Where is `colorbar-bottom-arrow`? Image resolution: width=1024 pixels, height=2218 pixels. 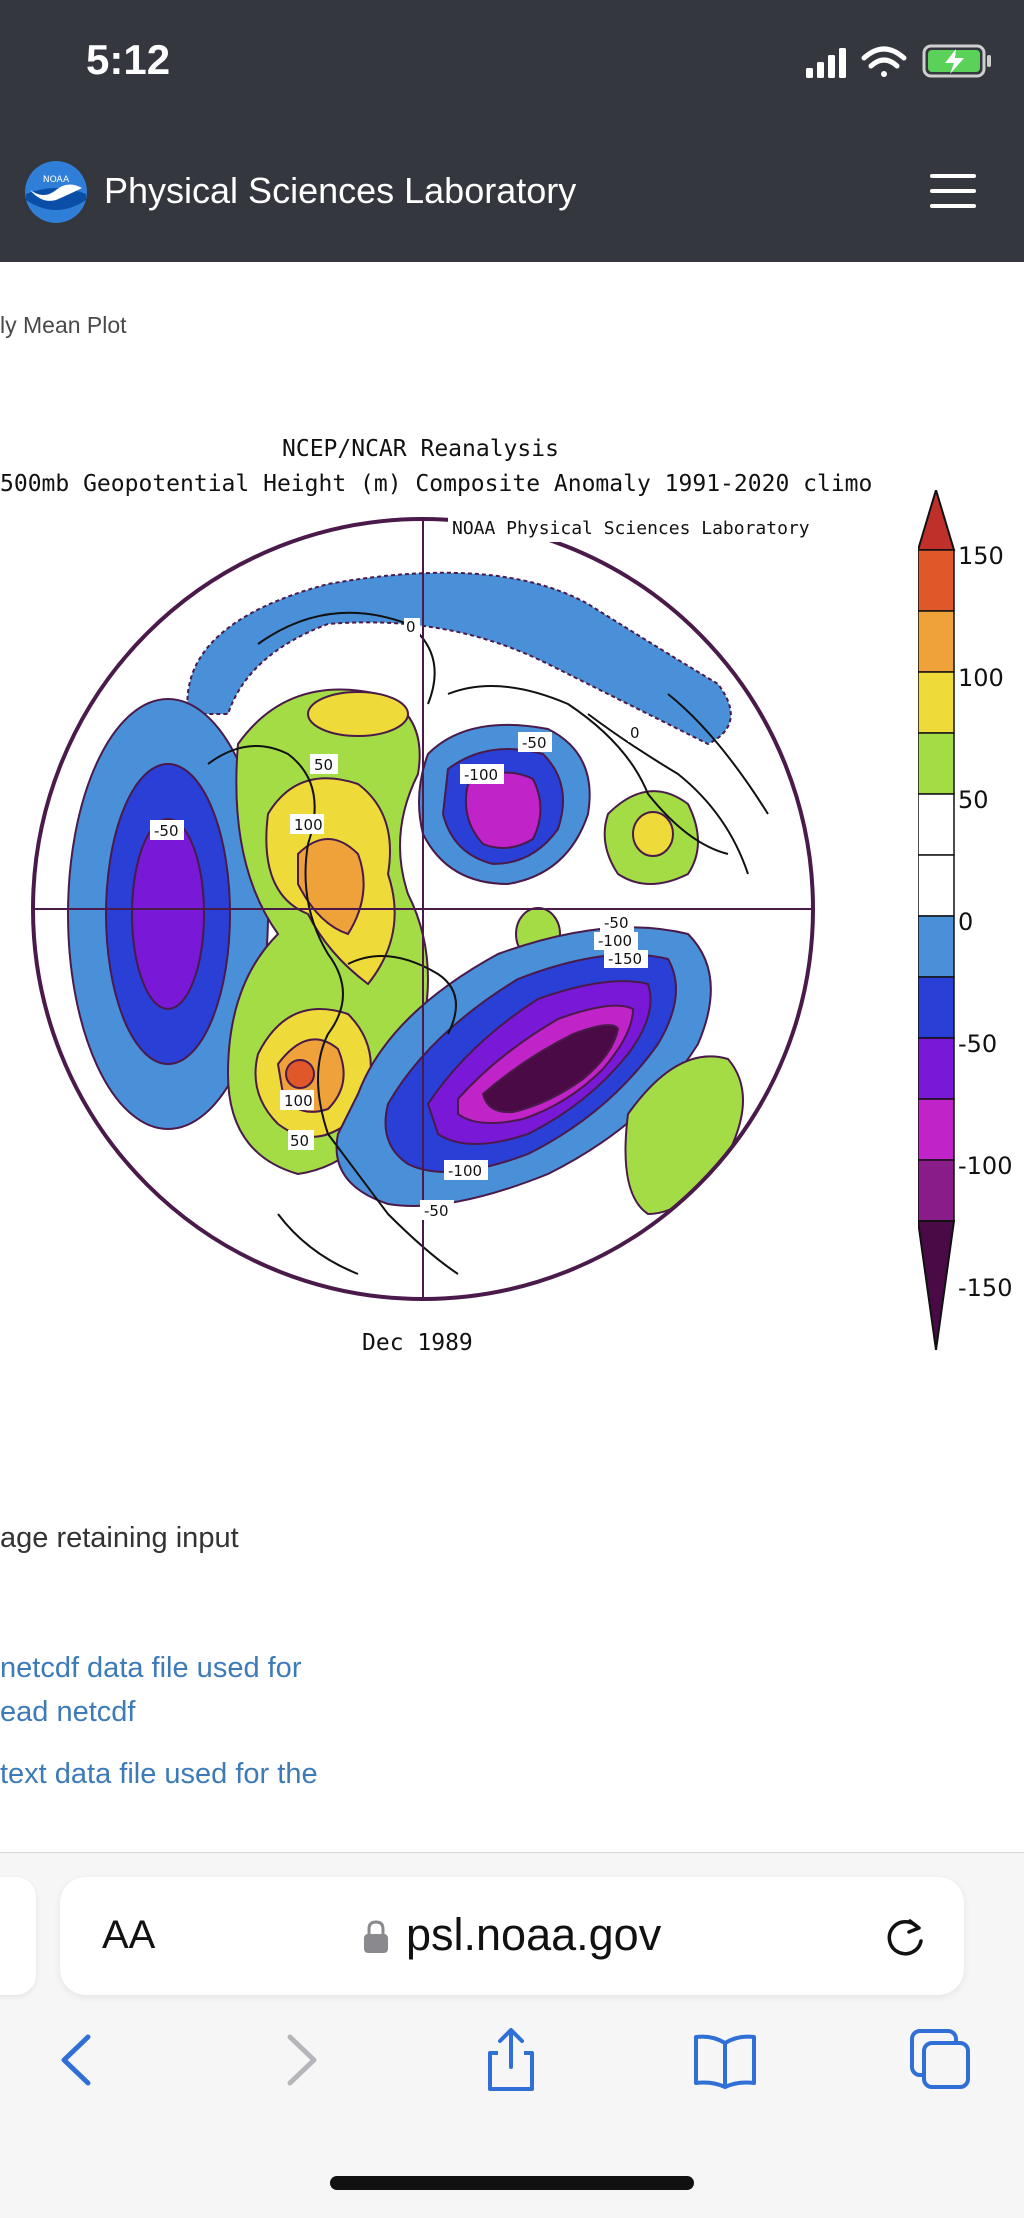 colorbar-bottom-arrow is located at coordinates (937, 1285).